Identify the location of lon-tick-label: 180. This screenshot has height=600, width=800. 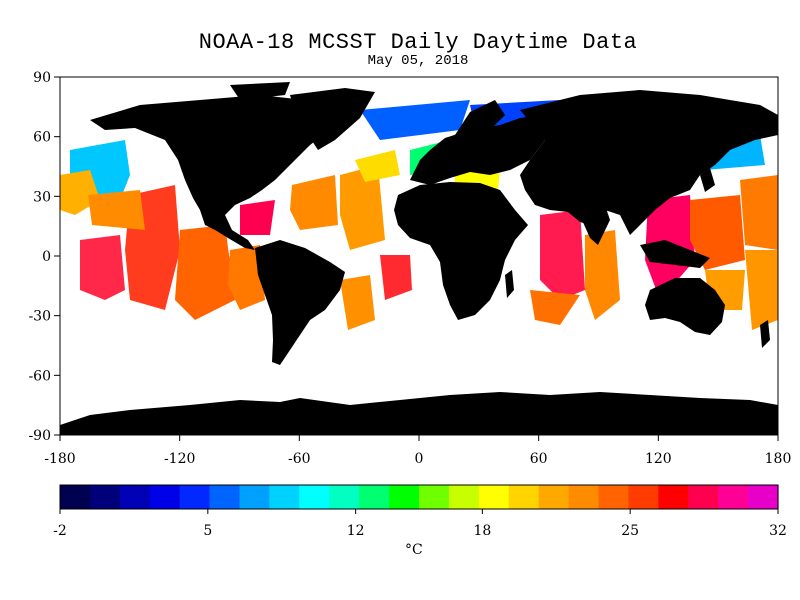
(778, 459).